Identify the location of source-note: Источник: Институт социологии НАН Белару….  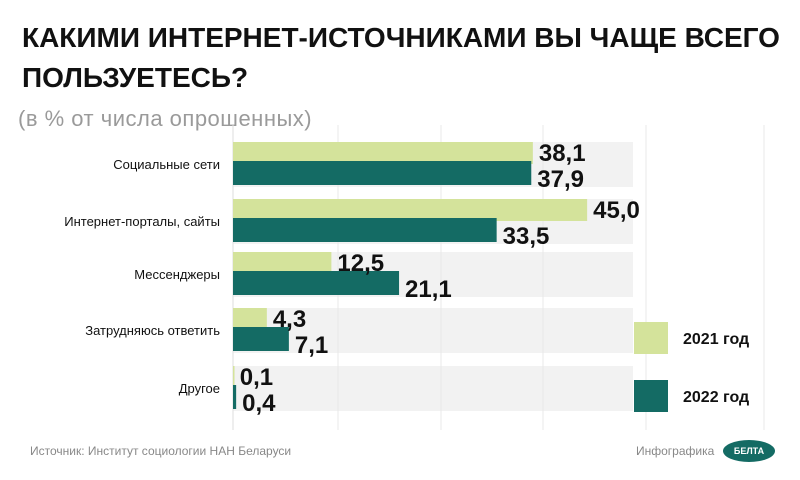
(161, 451).